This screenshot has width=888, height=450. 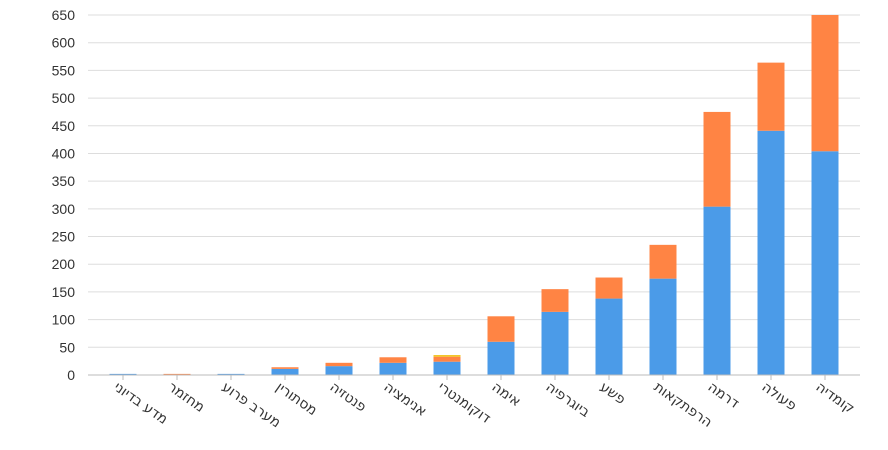 I want to click on x-tick-label: פנטזיה, so click(x=348, y=397).